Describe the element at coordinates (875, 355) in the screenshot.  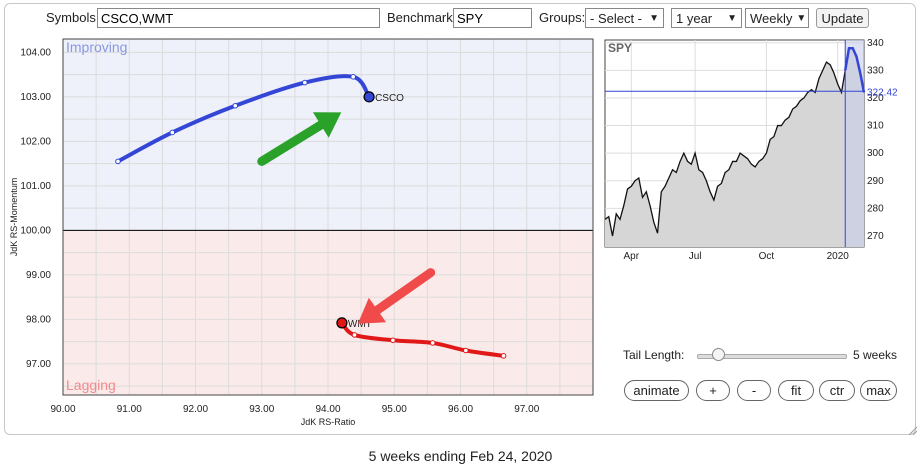
I see `tail-length-value: 5 weeks` at that location.